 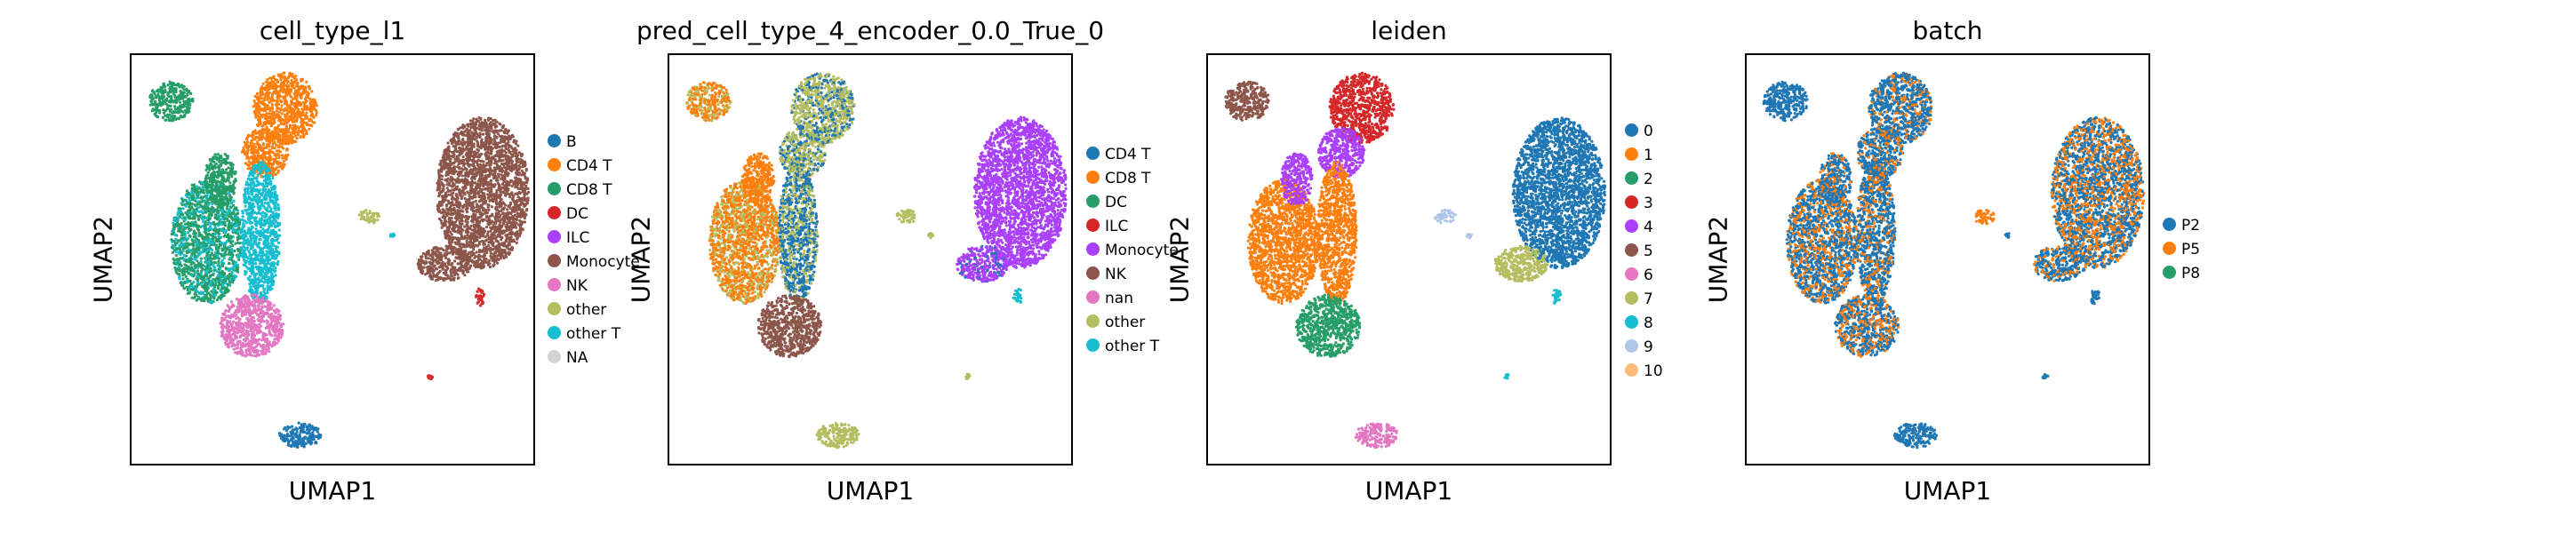 I want to click on scatter-plot-area, so click(x=332, y=259).